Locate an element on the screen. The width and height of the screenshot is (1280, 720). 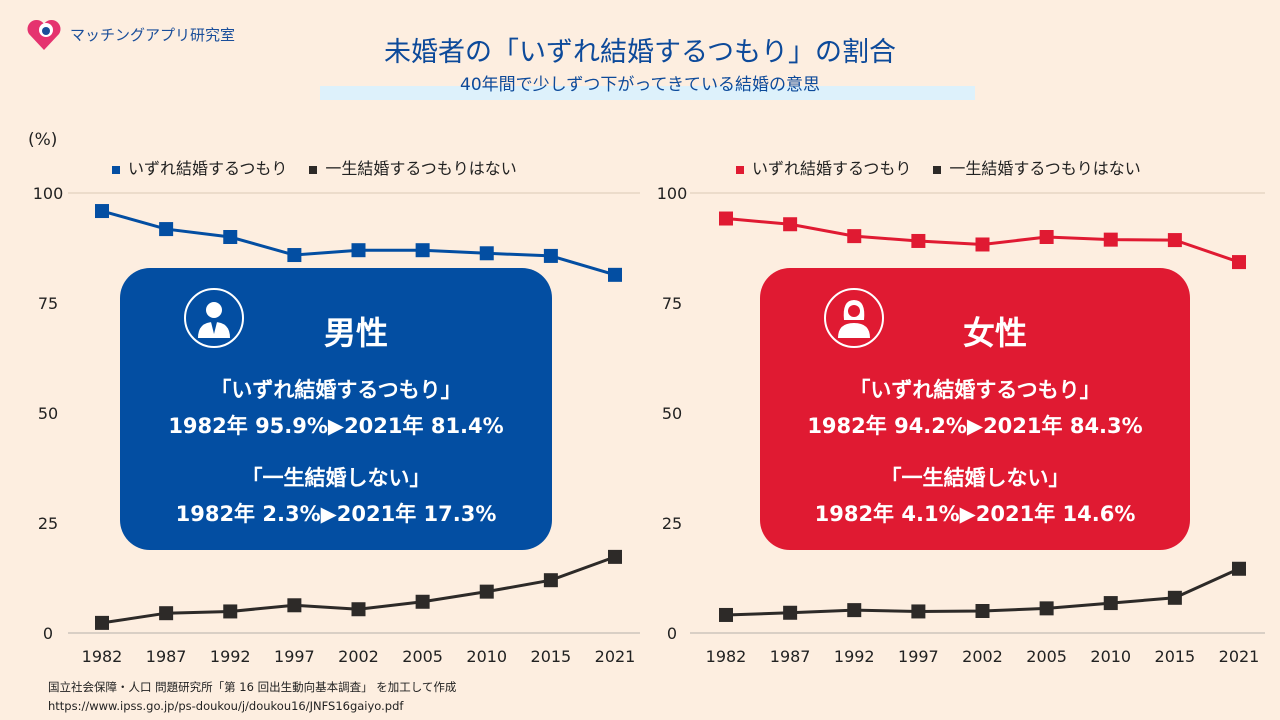
legend-male: いずれ結婚するつもり 一生結婚するつもりはない is located at coordinates (314, 167).